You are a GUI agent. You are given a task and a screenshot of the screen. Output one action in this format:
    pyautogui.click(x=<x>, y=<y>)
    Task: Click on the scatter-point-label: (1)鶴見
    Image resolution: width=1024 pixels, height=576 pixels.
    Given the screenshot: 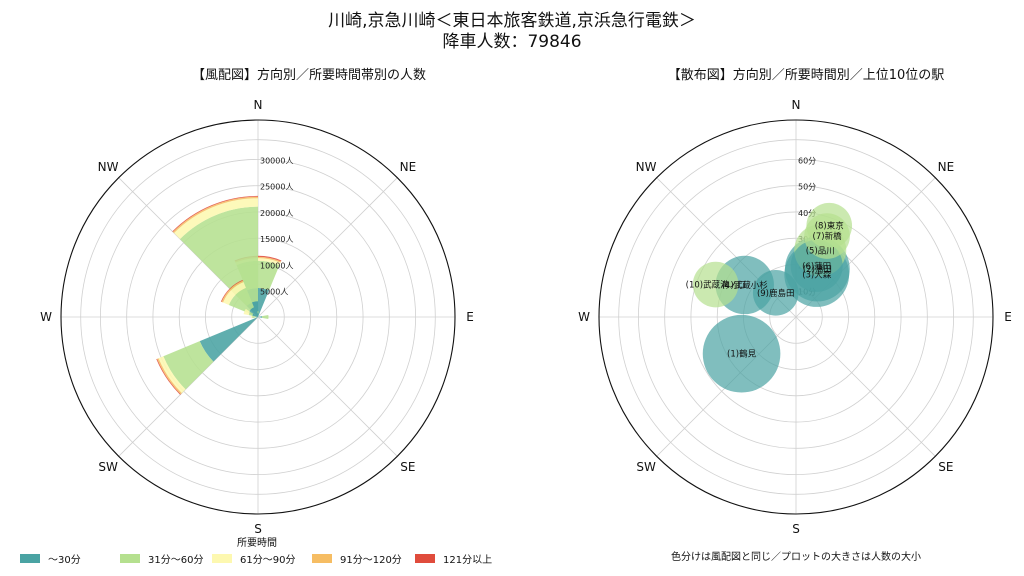 What is the action you would take?
    pyautogui.click(x=742, y=354)
    